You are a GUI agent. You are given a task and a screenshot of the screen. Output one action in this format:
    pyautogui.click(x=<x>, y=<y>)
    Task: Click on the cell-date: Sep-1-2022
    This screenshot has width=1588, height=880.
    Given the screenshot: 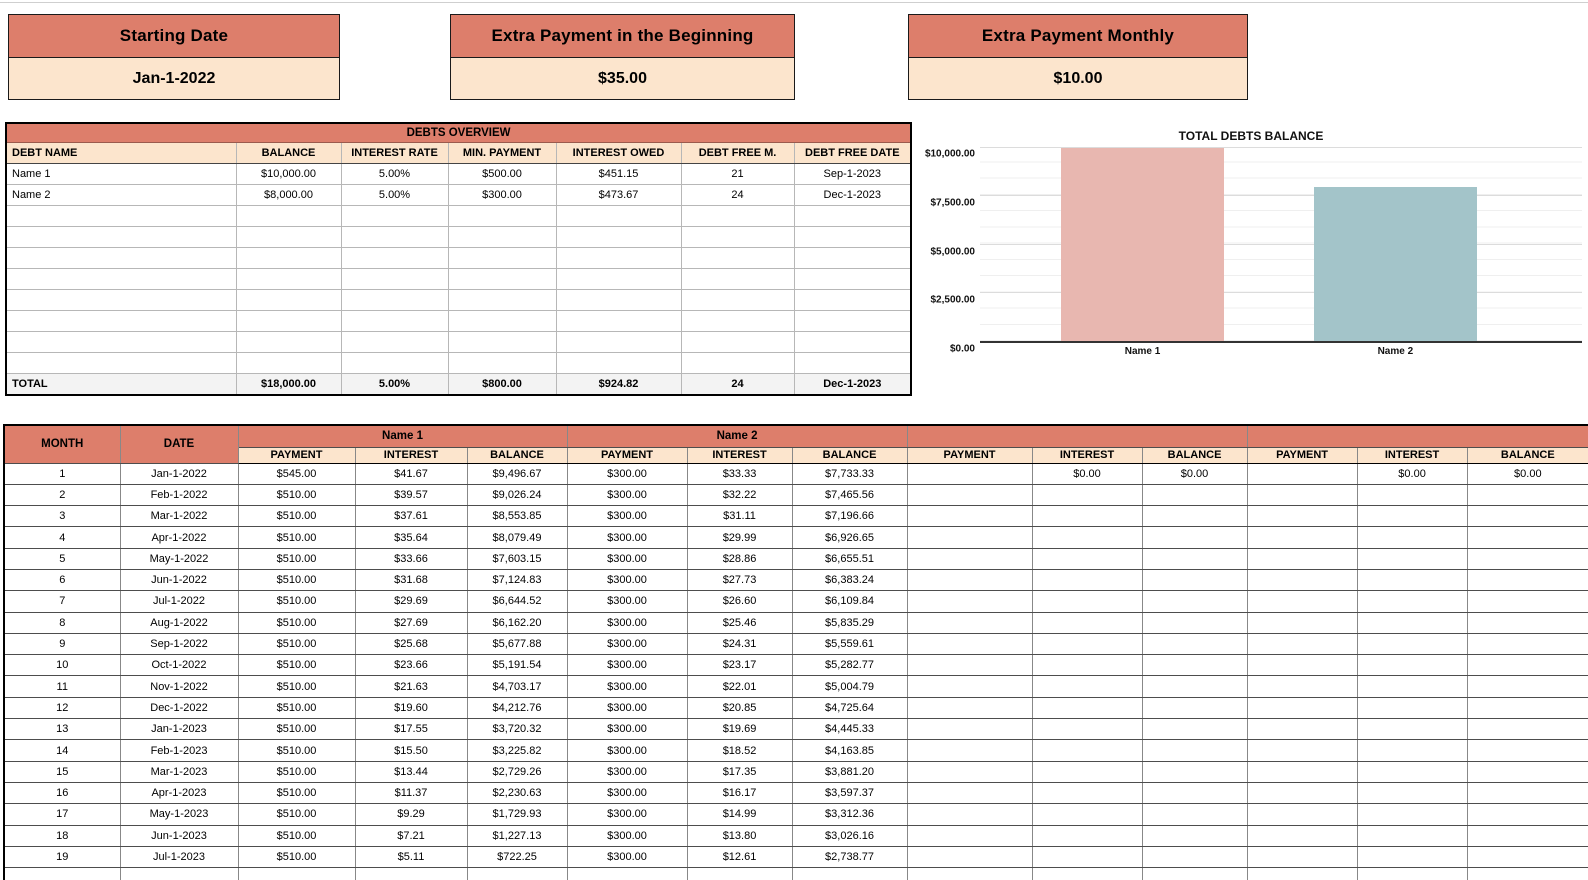 What is the action you would take?
    pyautogui.click(x=179, y=644)
    